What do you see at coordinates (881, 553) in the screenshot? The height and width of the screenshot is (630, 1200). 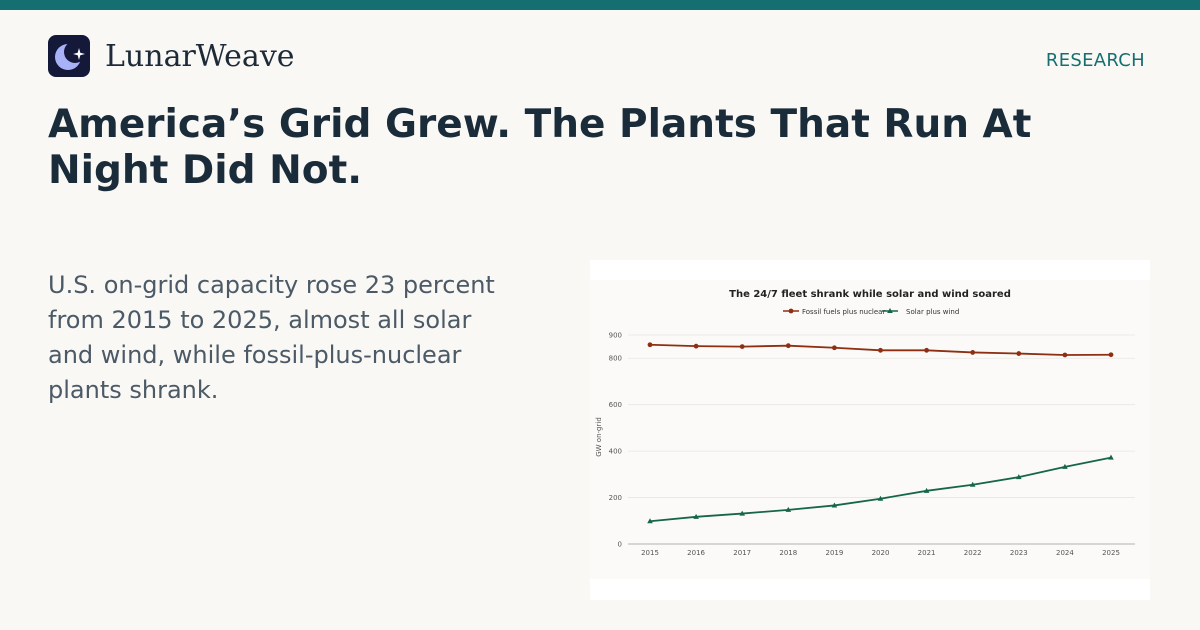 I see `x-tick-label: 2020` at bounding box center [881, 553].